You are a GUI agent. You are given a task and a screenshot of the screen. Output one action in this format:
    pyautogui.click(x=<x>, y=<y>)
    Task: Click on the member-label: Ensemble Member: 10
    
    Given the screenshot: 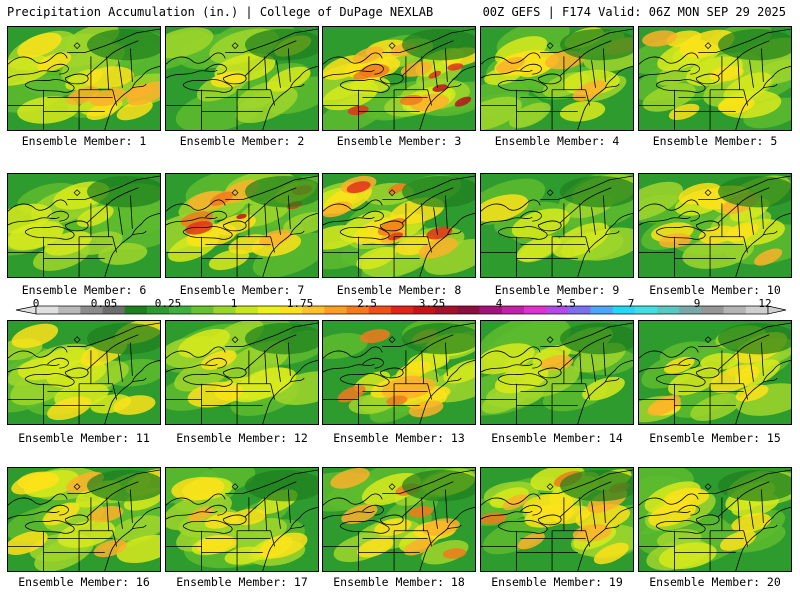 What is the action you would take?
    pyautogui.click(x=715, y=290)
    